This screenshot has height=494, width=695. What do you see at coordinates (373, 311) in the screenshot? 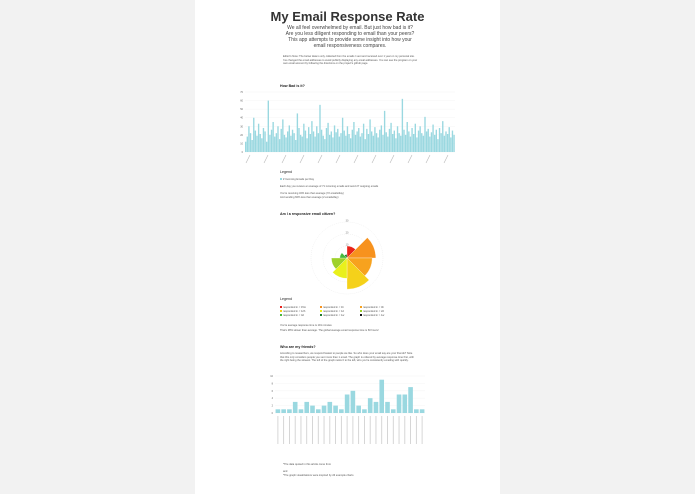
I see `legend-label: responded in < 2d` at bounding box center [373, 311].